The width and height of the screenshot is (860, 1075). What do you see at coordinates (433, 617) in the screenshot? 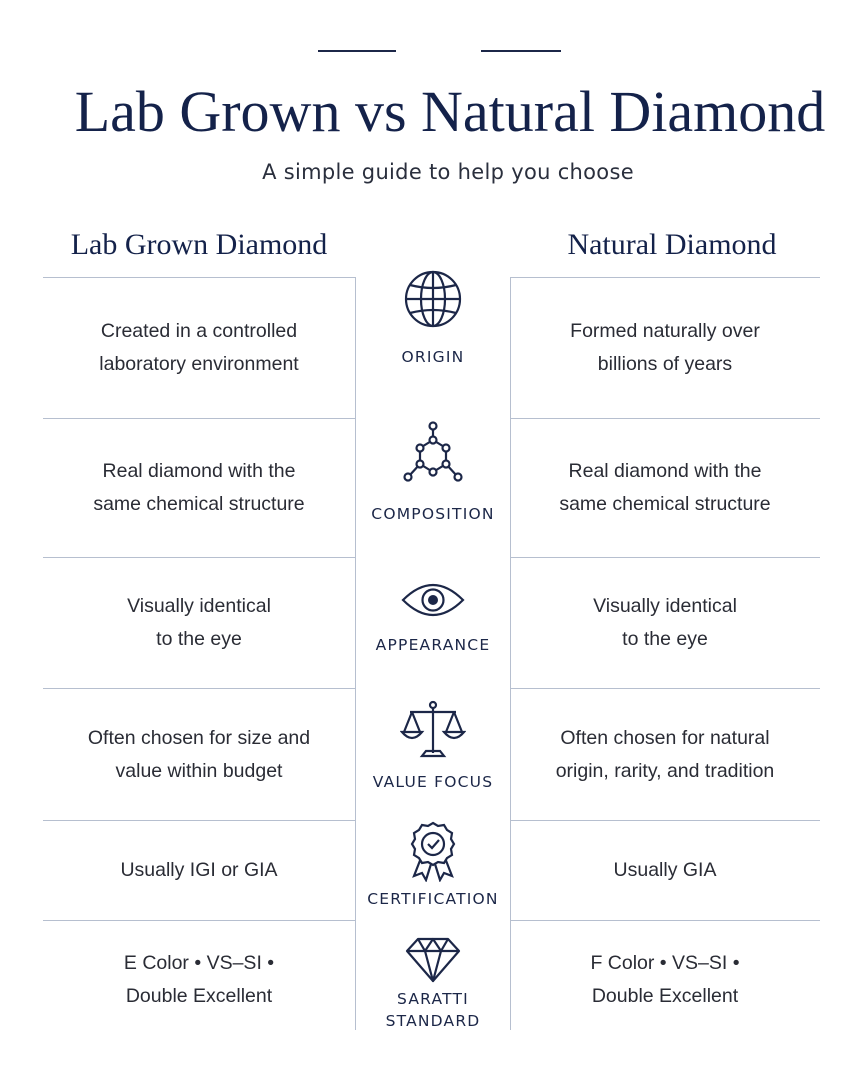
I see `appearance-category: APPEARANCE` at bounding box center [433, 617].